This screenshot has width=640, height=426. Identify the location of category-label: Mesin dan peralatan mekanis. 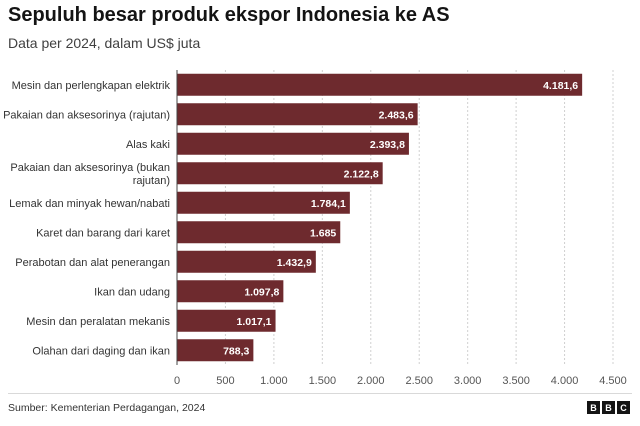
(98, 322).